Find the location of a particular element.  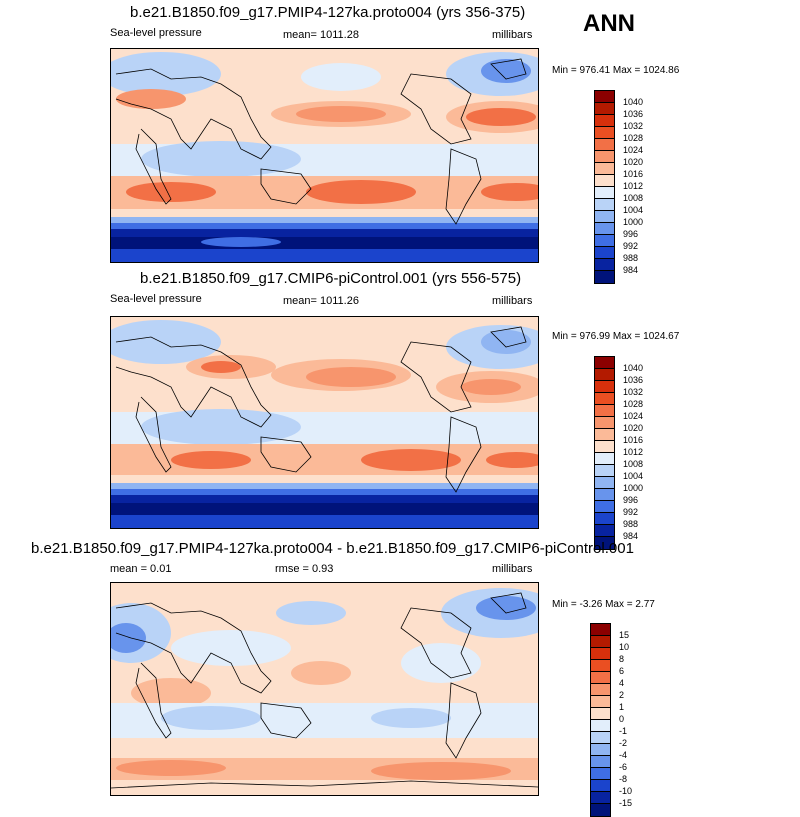

panel-2-colorbar-label: 1040 is located at coordinates (633, 368).